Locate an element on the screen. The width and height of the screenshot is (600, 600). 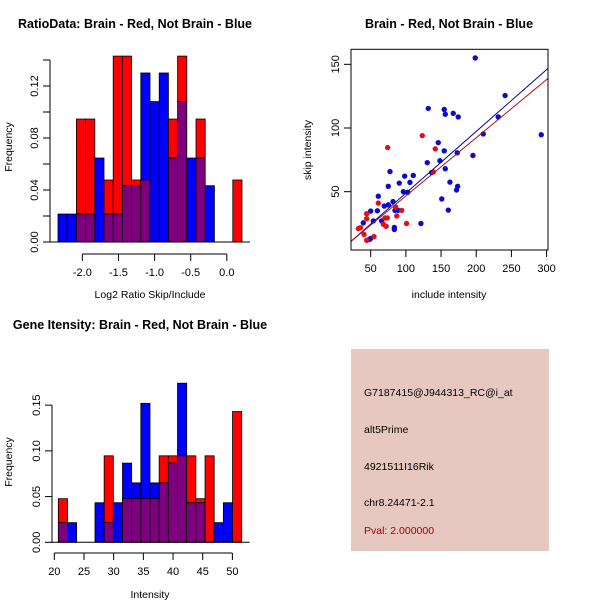
x-tick-label: 150 is located at coordinates (441, 269).